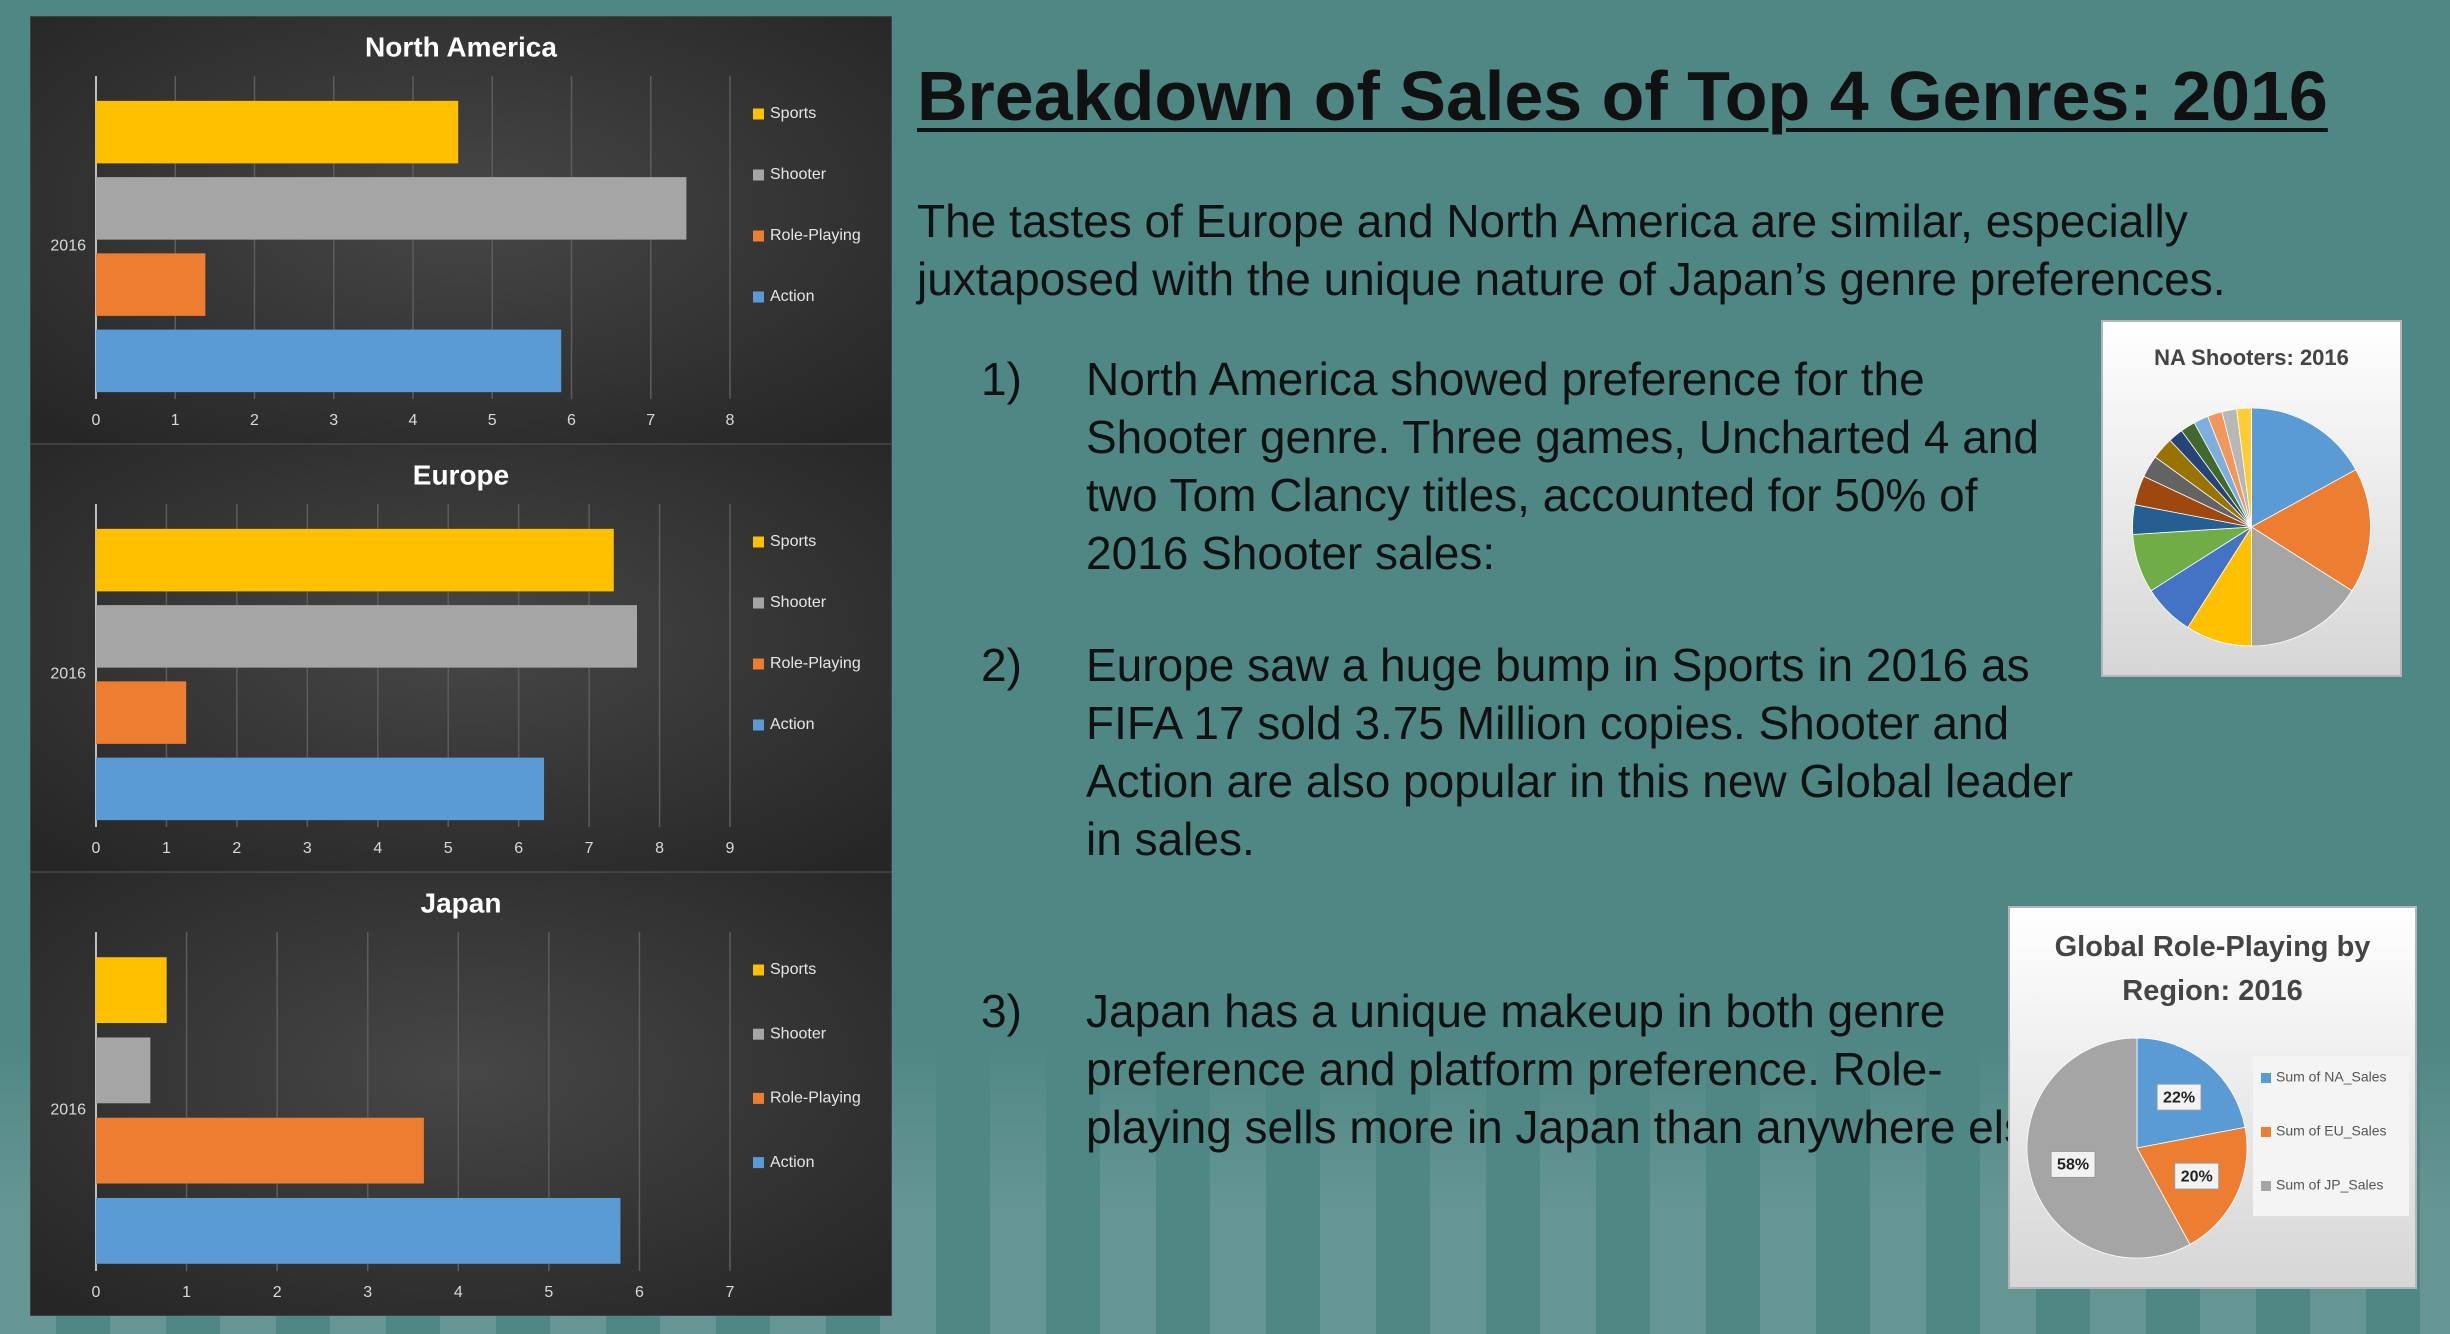 This screenshot has height=1334, width=2450. I want to click on data-label: 22%, so click(2179, 1097).